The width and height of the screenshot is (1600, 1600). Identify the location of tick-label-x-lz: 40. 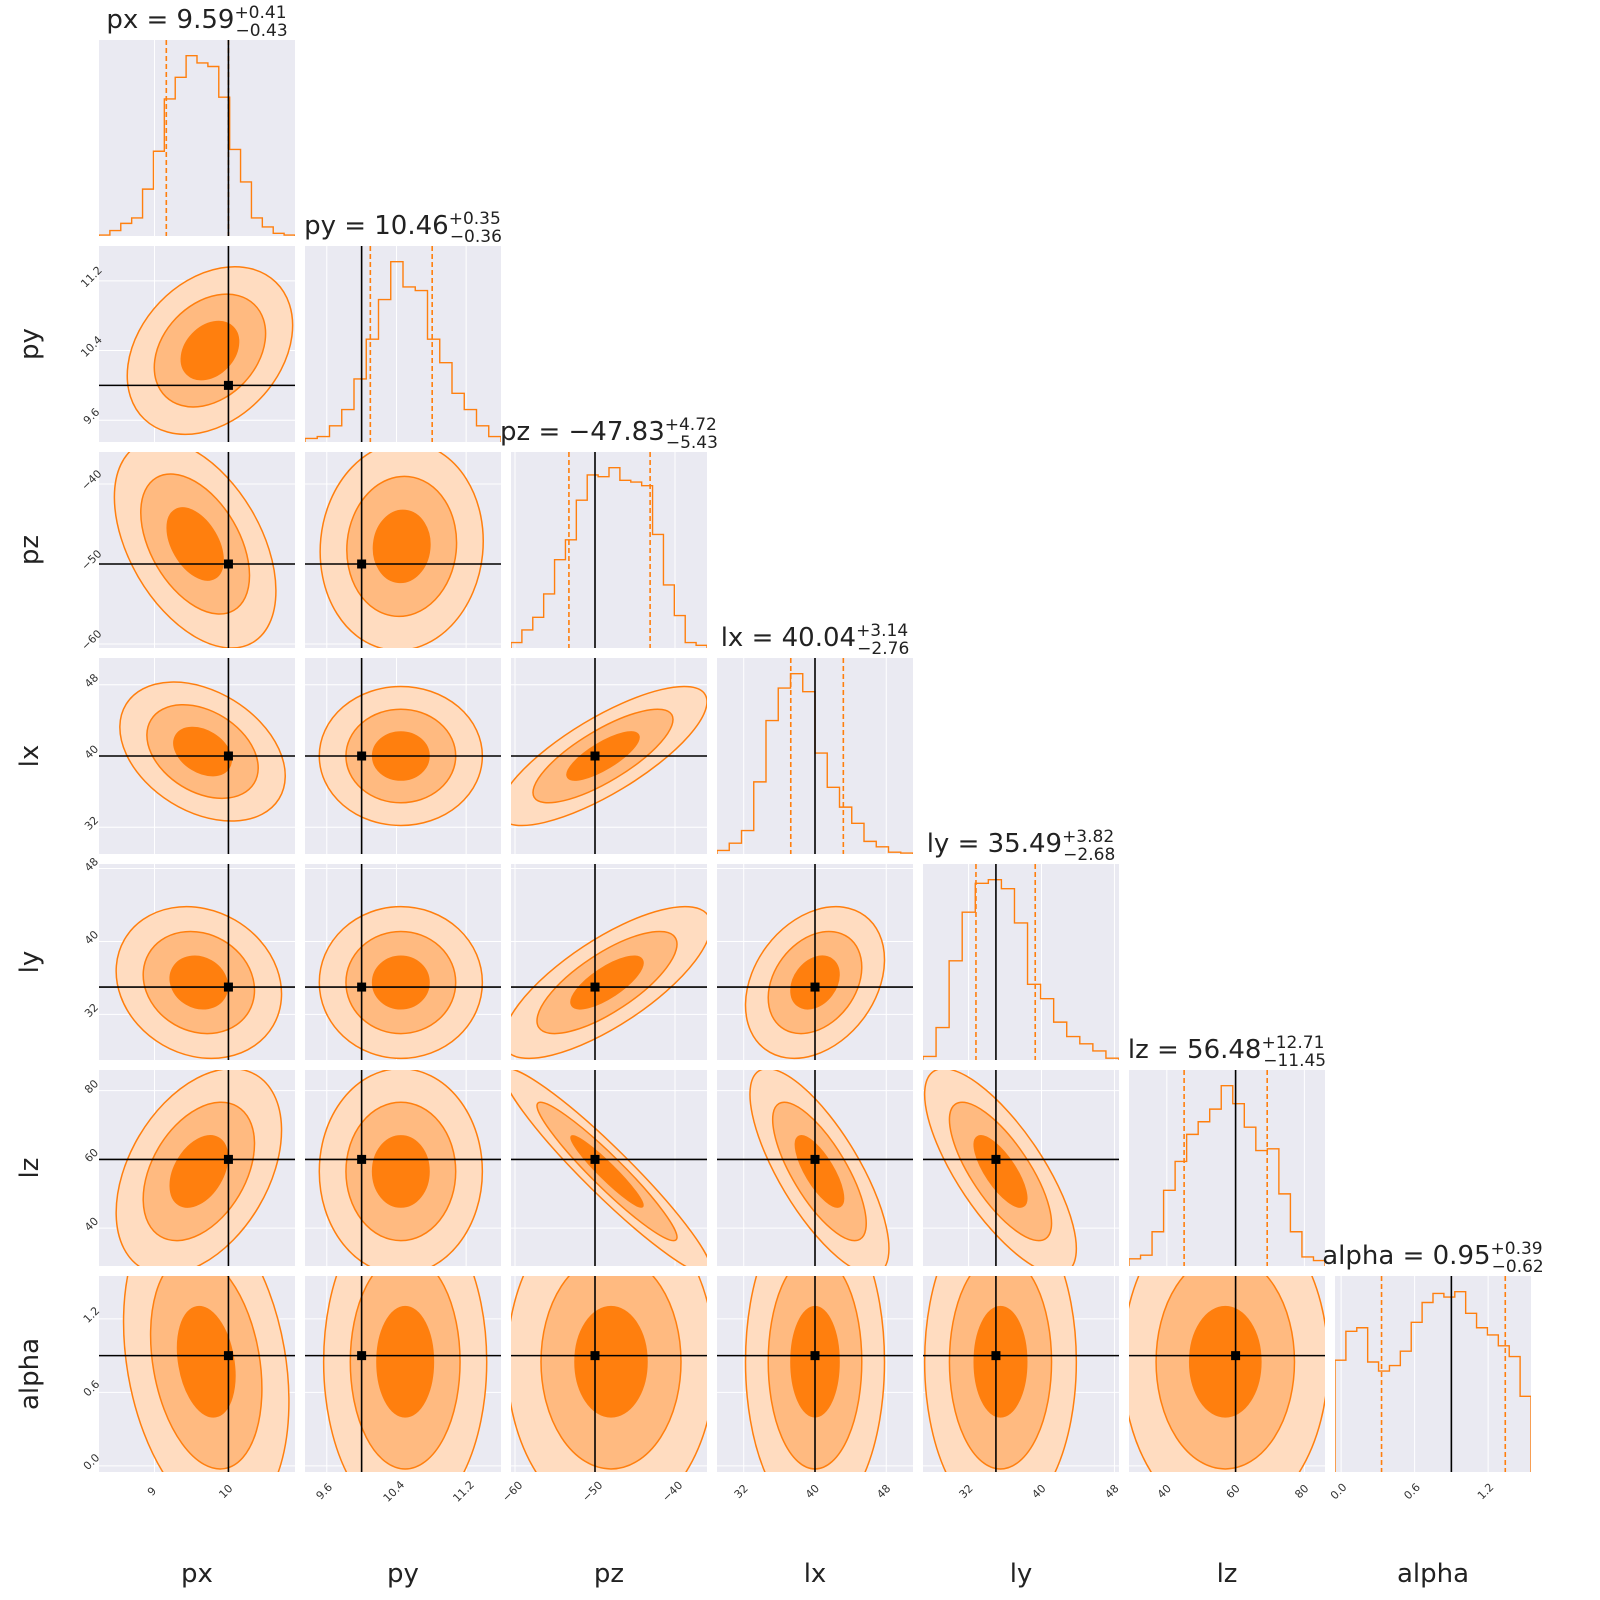
(1164, 1491).